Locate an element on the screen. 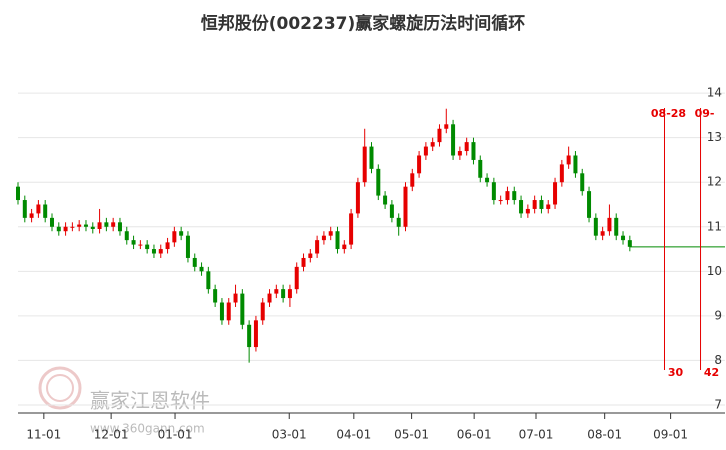 This screenshot has width=726, height=450. x-tick-label: 08-01 is located at coordinates (604, 435).